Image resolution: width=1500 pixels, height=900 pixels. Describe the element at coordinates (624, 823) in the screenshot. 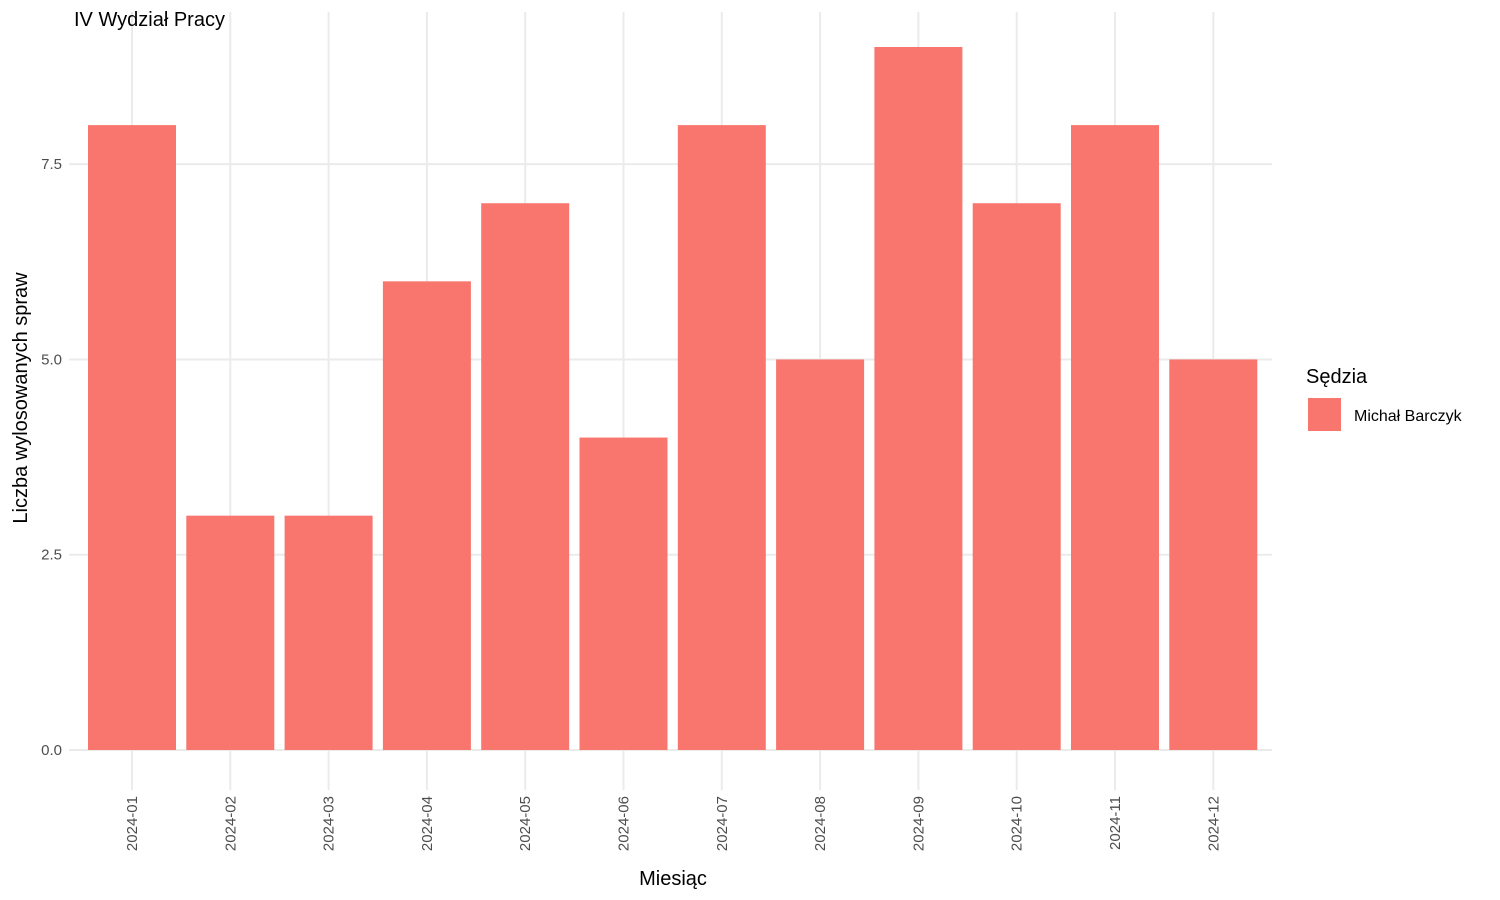

I see `x-tick-label: 2024-06` at that location.